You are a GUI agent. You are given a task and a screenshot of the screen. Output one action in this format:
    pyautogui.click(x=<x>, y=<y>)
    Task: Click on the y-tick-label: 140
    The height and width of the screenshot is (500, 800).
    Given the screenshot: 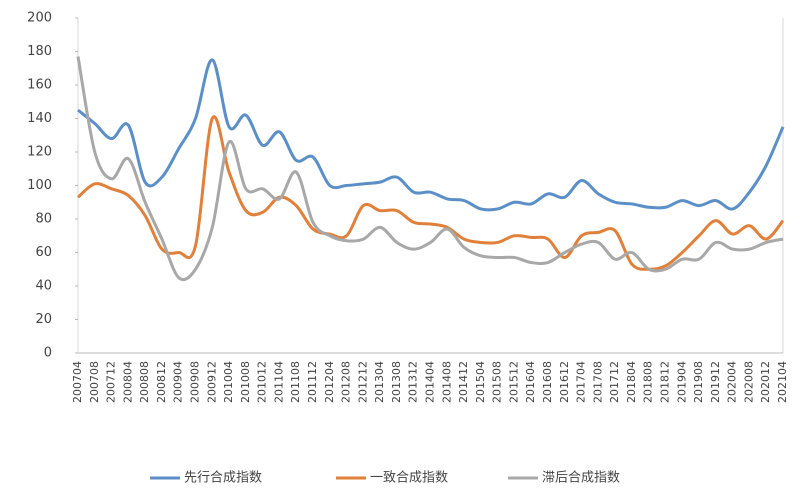 What is the action you would take?
    pyautogui.click(x=39, y=118)
    